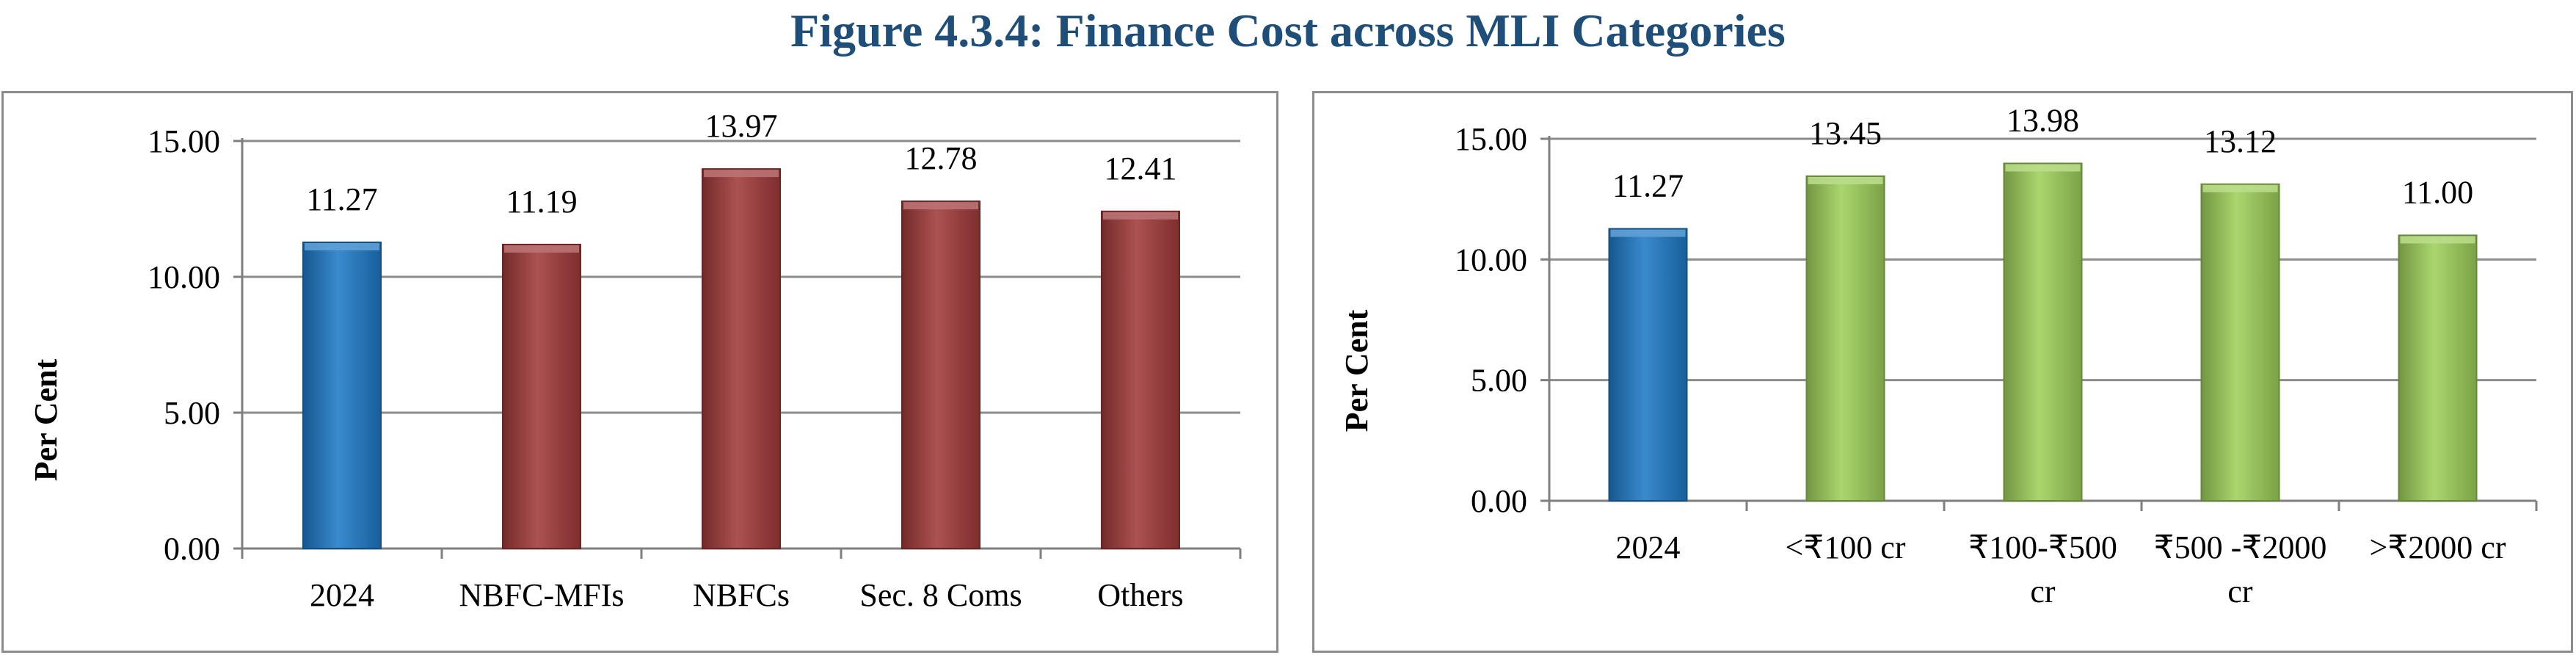 The height and width of the screenshot is (655, 2576). What do you see at coordinates (741, 595) in the screenshot?
I see `x-tick-label: NBFCs` at bounding box center [741, 595].